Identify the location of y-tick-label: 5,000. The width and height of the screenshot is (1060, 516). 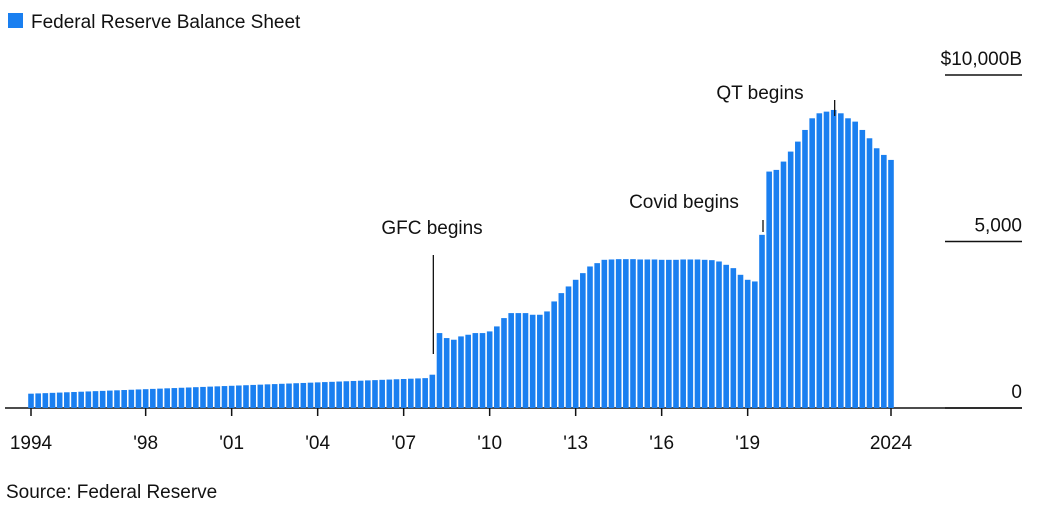
(998, 226).